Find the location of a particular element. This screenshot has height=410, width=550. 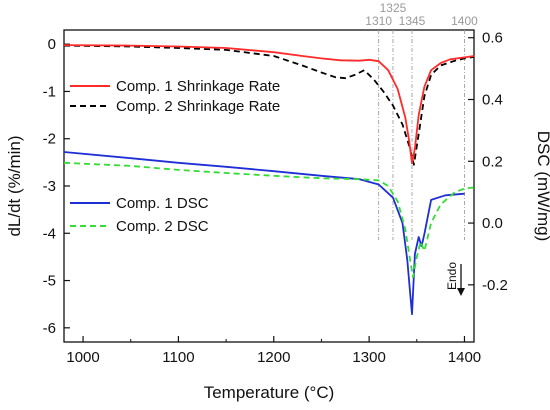

right-axis-title: DSC (mW/mg) is located at coordinates (542, 186).